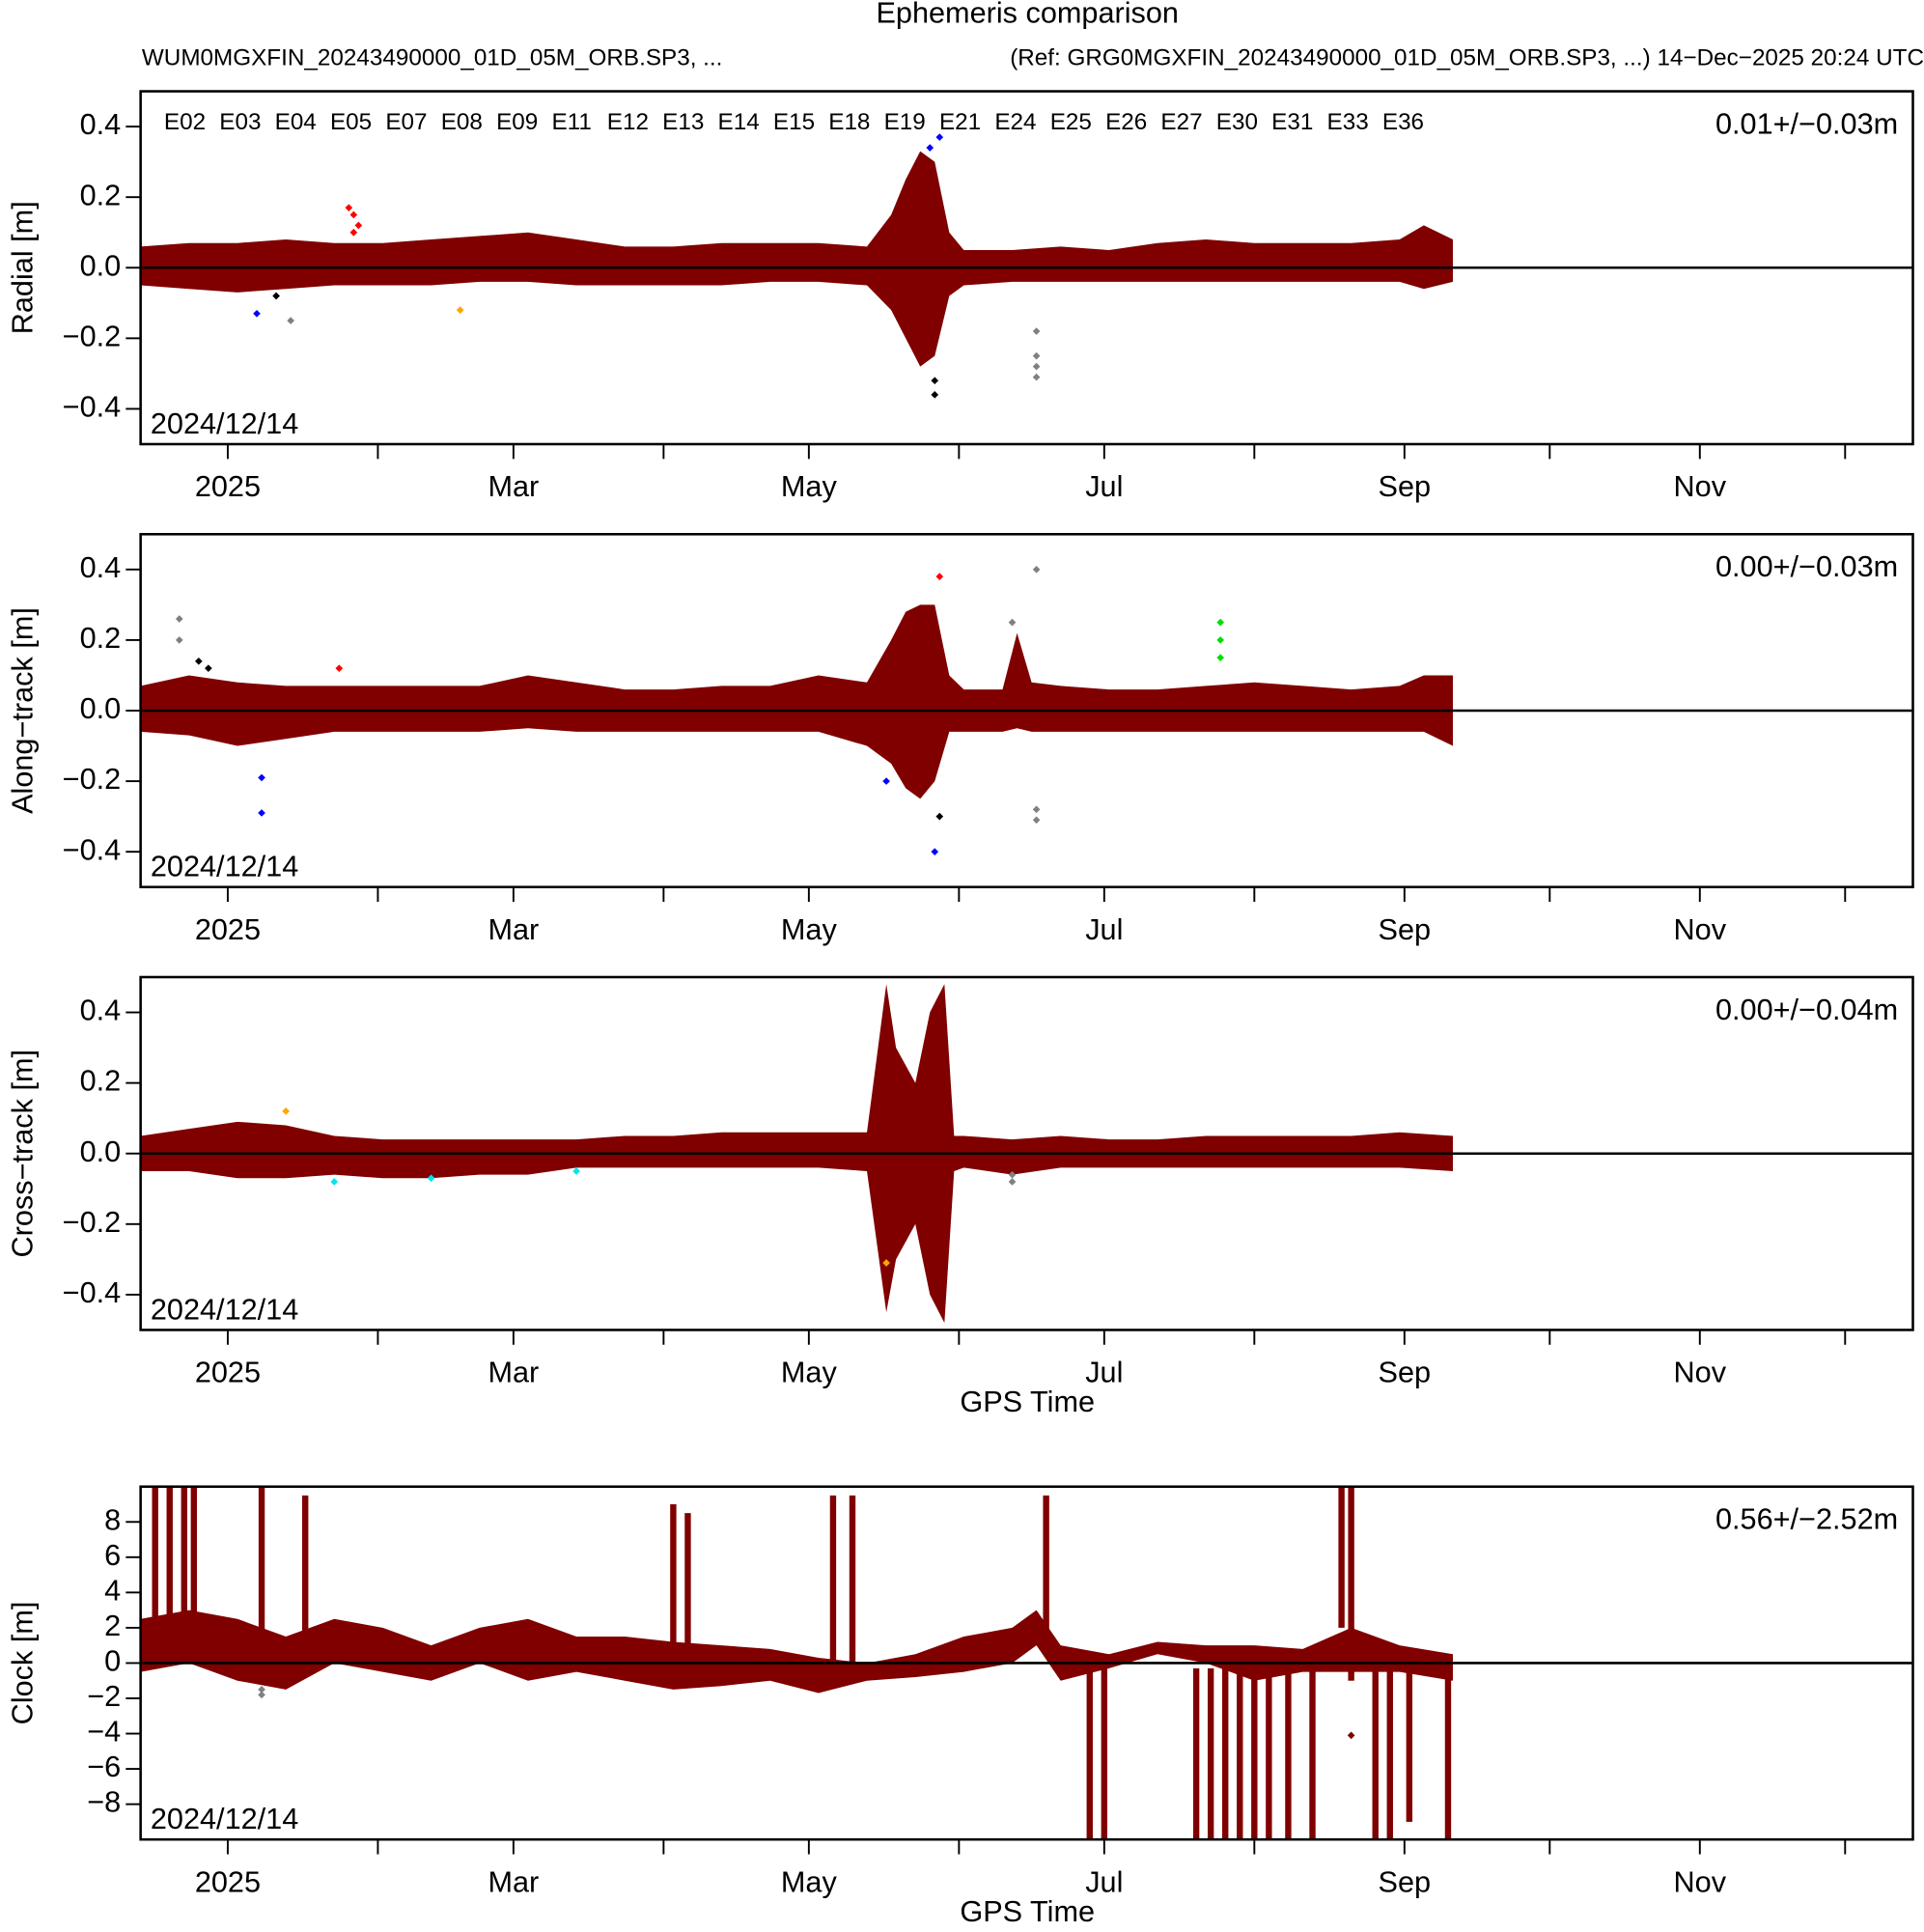 This screenshot has width=1924, height=1932. Describe the element at coordinates (23, 1664) in the screenshot. I see `y-axis-label: Clock [m]` at that location.